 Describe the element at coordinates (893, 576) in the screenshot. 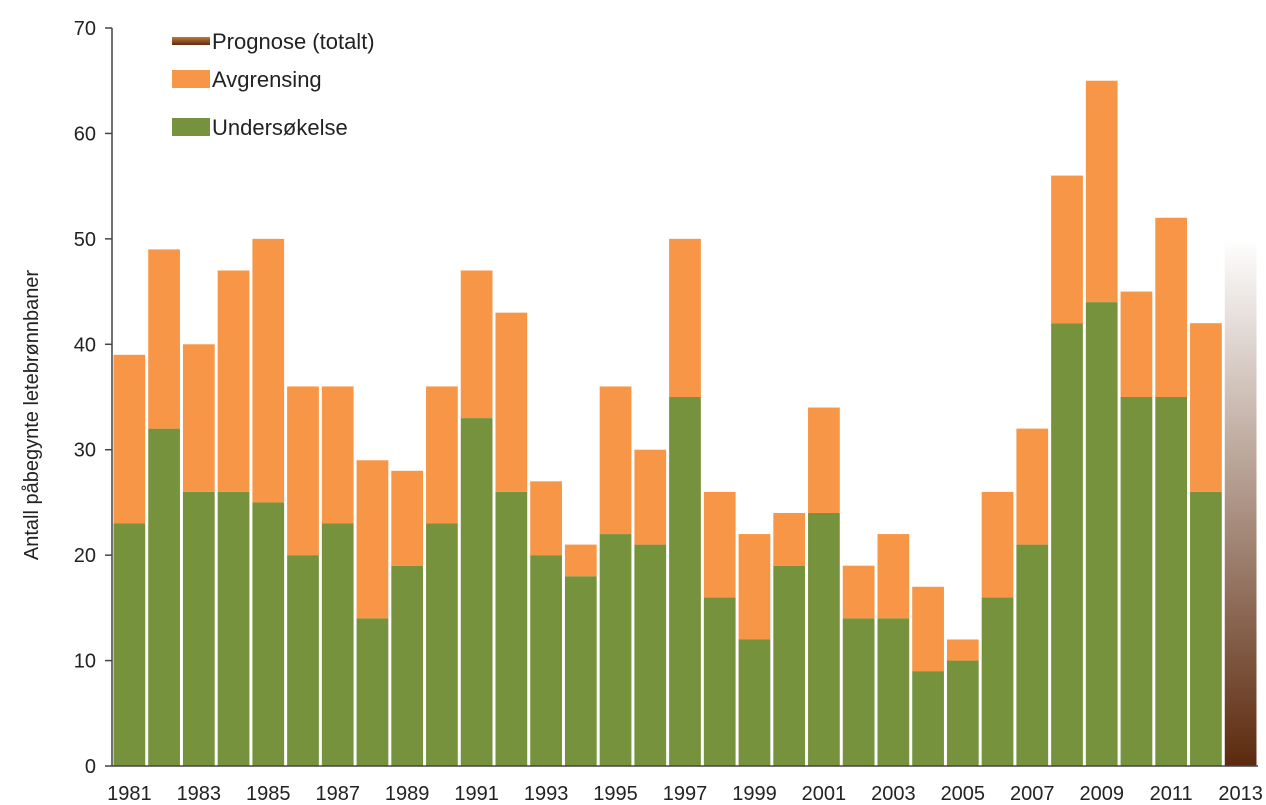

I see `bar-avgrensing-2003` at that location.